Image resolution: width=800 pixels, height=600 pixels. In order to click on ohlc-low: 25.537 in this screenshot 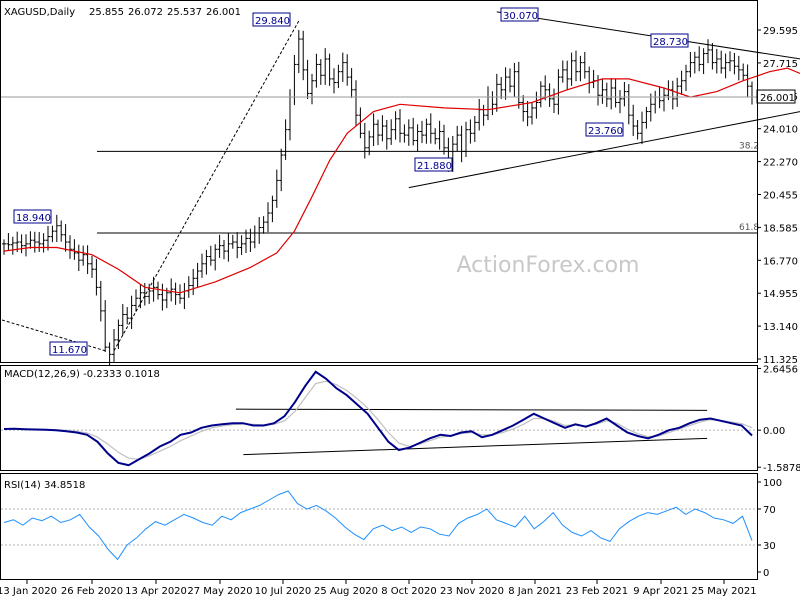, I will do `click(184, 12)`.